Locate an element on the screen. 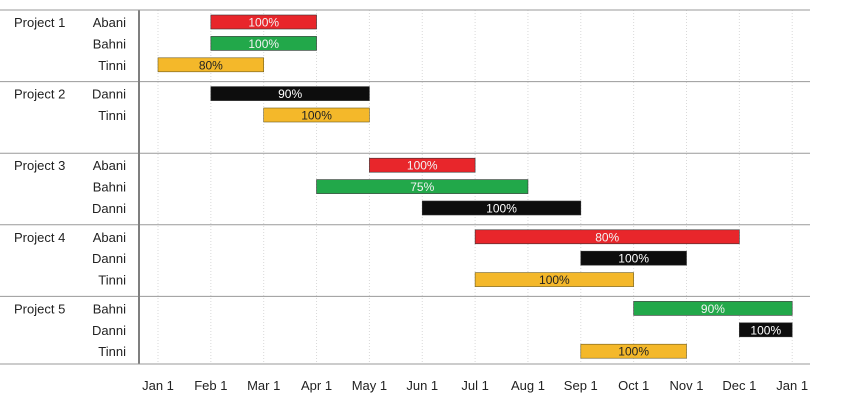 The height and width of the screenshot is (413, 866). x-tick-label: May 1 is located at coordinates (369, 385).